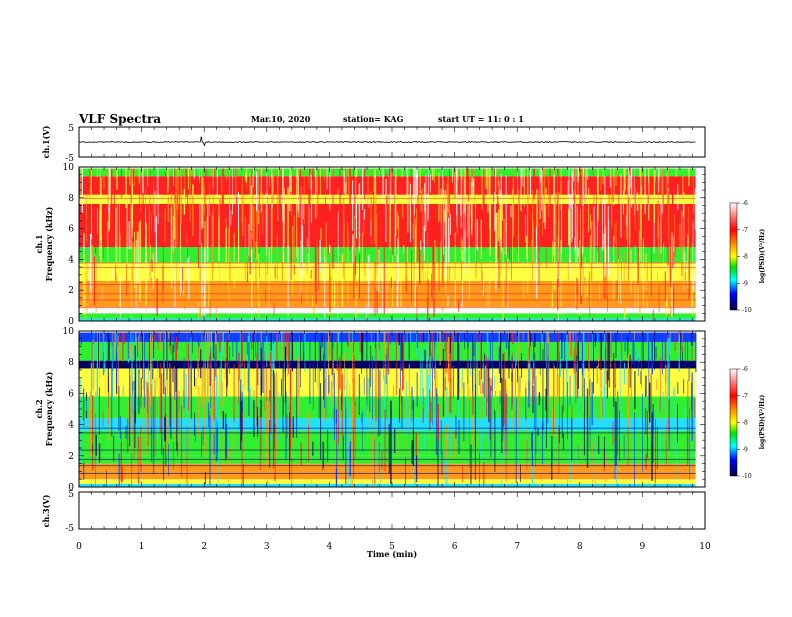 This screenshot has width=792, height=617. Describe the element at coordinates (745, 369) in the screenshot. I see `colorbar-tick-label: -6` at that location.